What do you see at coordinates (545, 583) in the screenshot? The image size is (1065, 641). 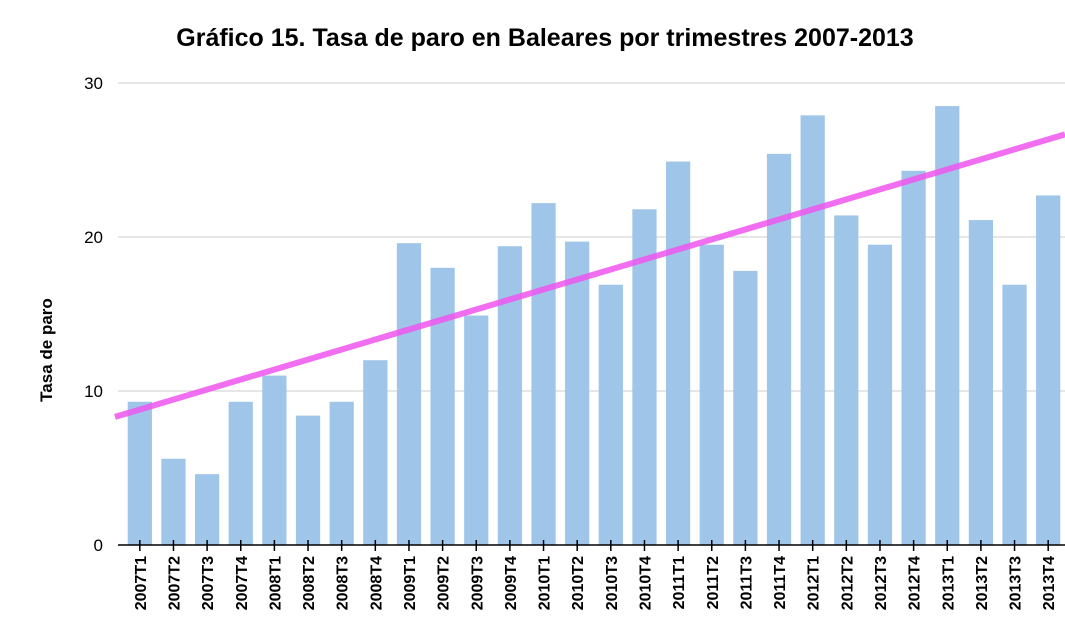 I see `x-tick-label: 2010T1` at bounding box center [545, 583].